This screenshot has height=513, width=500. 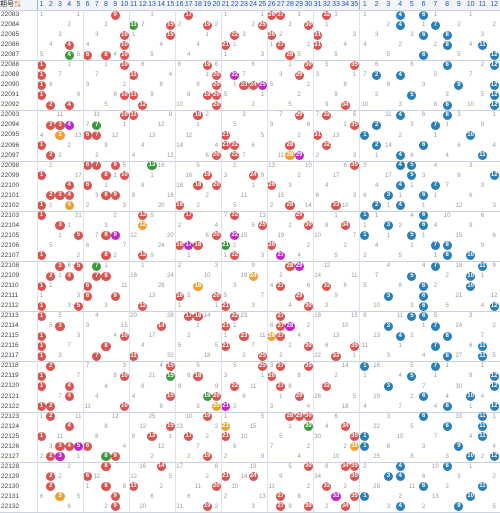 I want to click on header-front-number: 1, so click(x=42, y=5).